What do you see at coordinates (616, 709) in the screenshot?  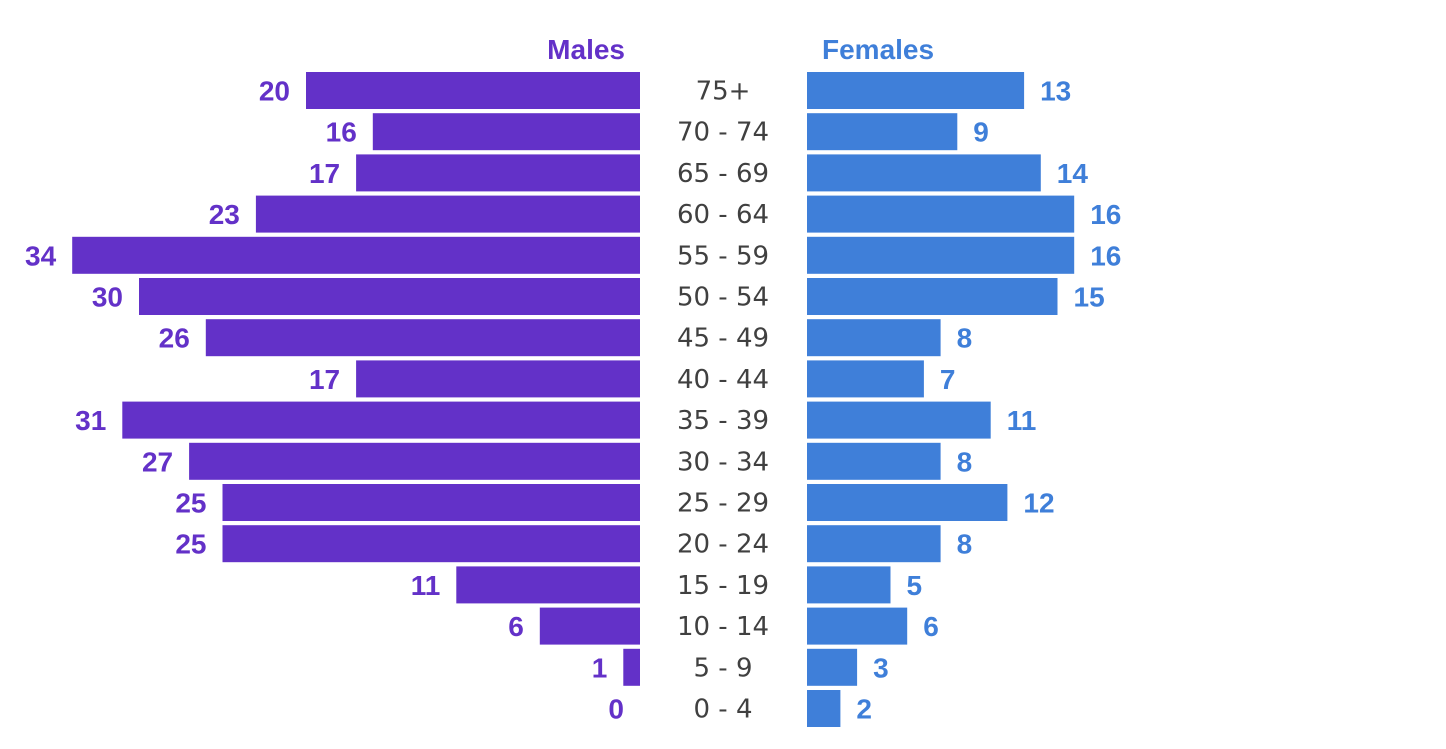 I see `male-value-label: 0` at bounding box center [616, 709].